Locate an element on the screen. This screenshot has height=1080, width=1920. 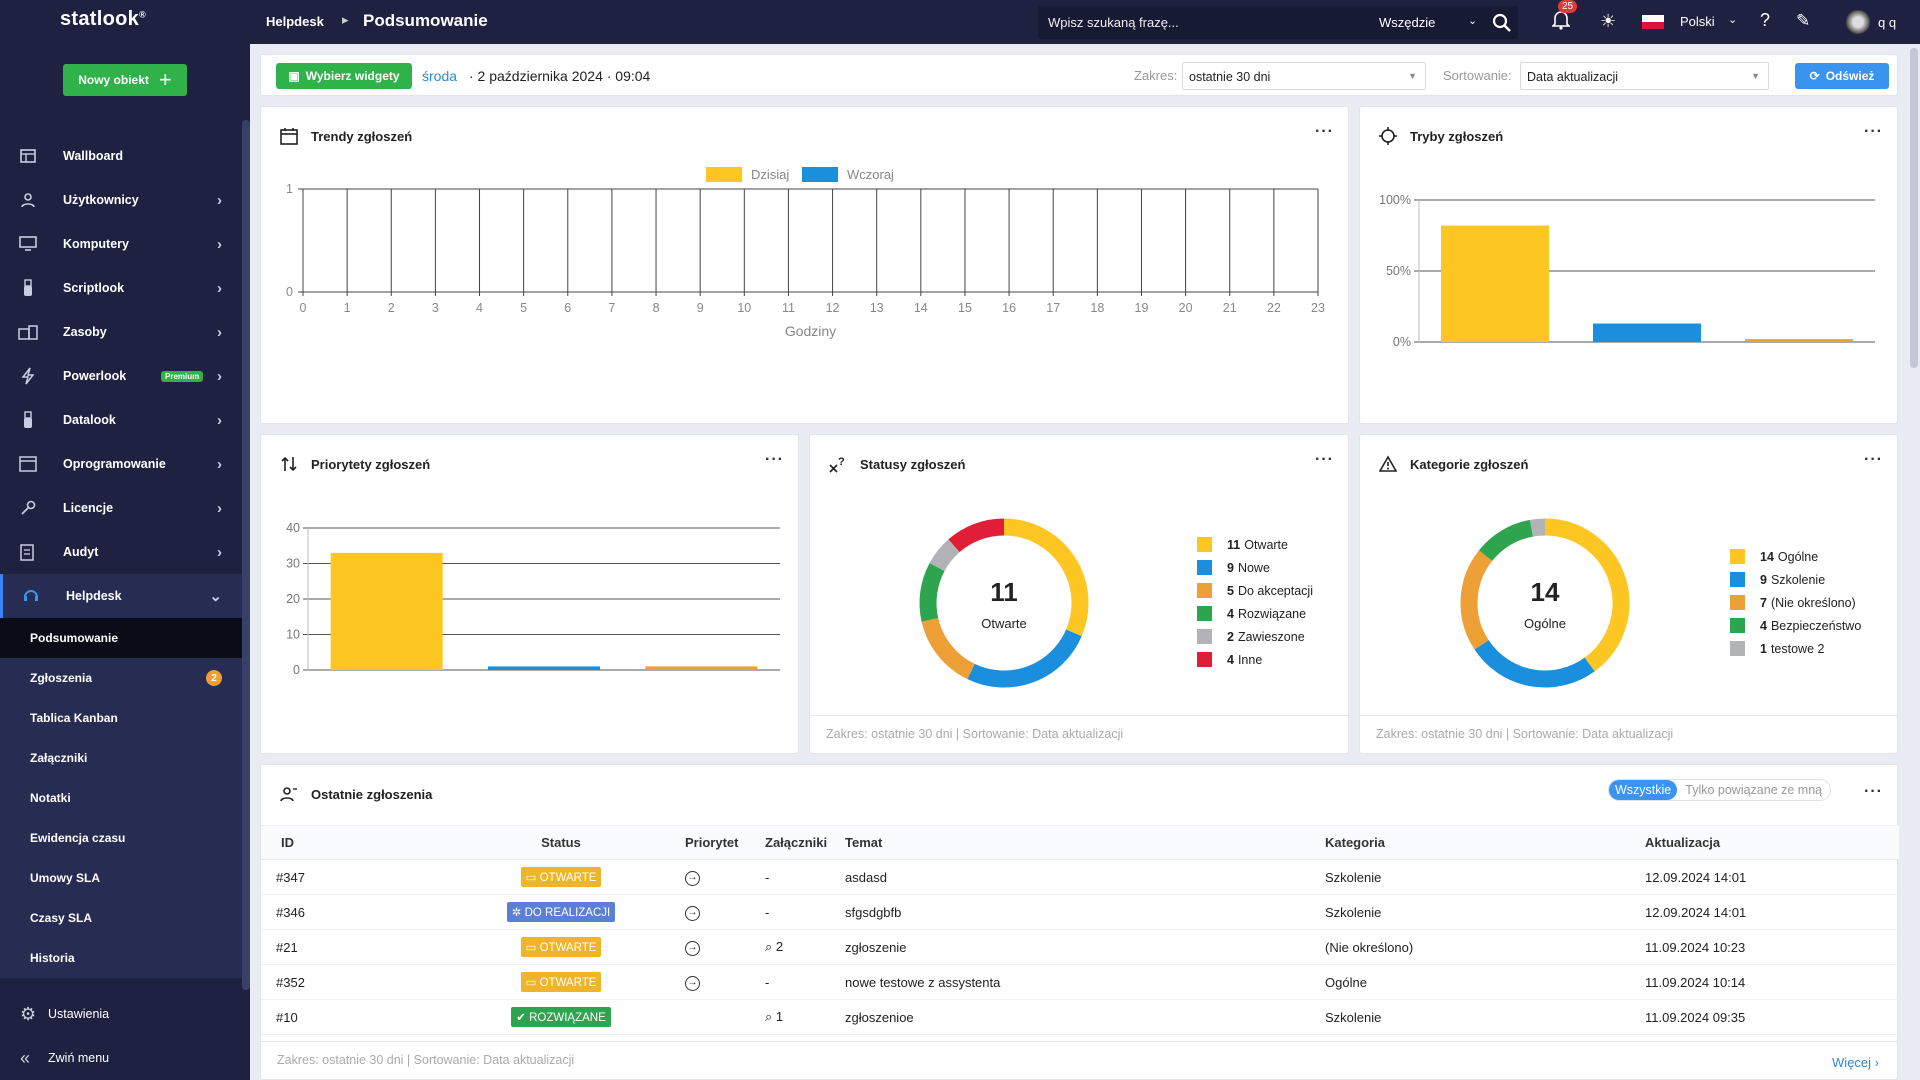
choose-widgets-button: ▣ Wybierz widgety is located at coordinates (344, 76).